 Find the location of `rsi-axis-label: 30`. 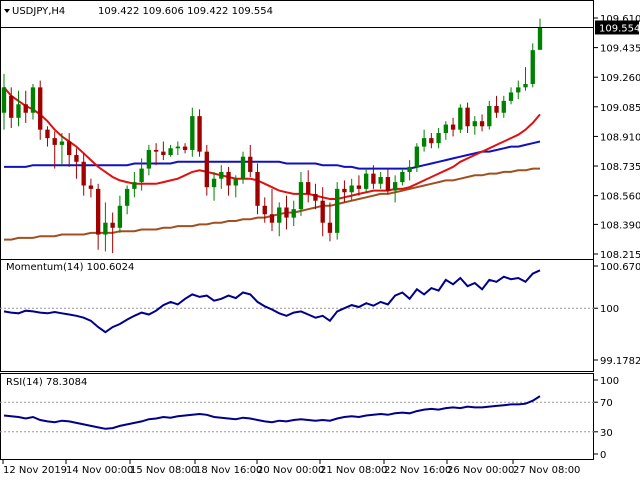

rsi-axis-label: 30 is located at coordinates (606, 433).